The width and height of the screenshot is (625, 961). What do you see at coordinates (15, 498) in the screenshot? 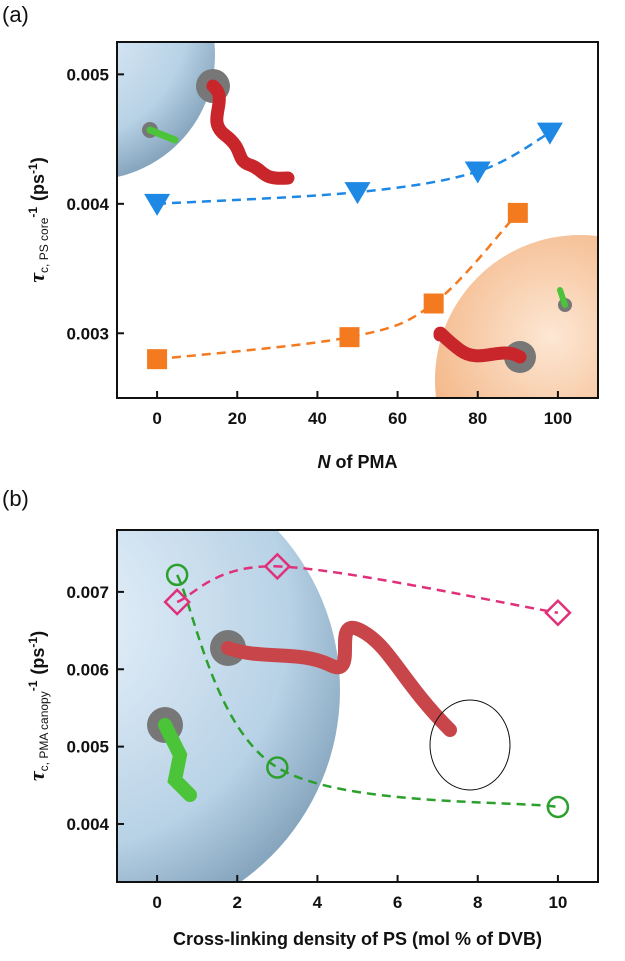
I see `panel-label: (b)` at bounding box center [15, 498].